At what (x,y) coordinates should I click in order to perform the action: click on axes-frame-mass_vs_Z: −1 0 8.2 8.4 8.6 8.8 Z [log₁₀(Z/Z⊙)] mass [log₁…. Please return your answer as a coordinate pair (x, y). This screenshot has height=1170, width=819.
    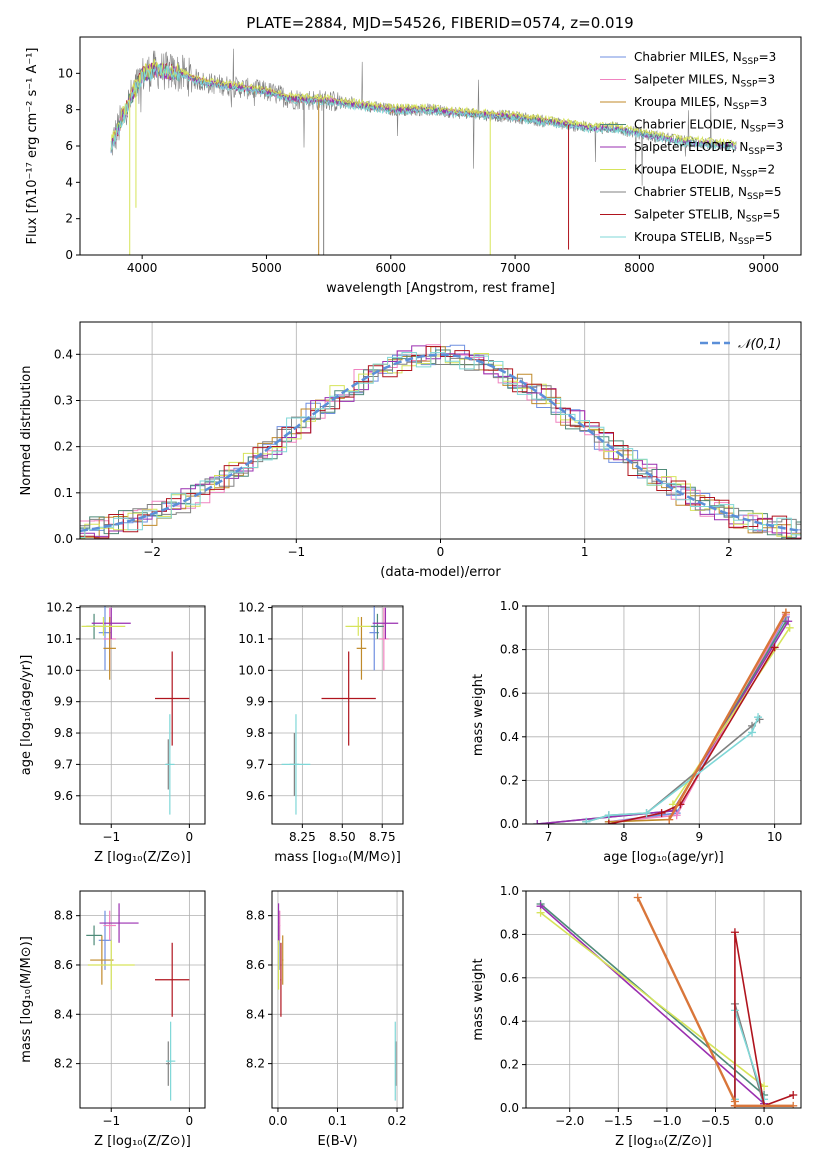
    Looking at the image, I should click on (112, 1019).